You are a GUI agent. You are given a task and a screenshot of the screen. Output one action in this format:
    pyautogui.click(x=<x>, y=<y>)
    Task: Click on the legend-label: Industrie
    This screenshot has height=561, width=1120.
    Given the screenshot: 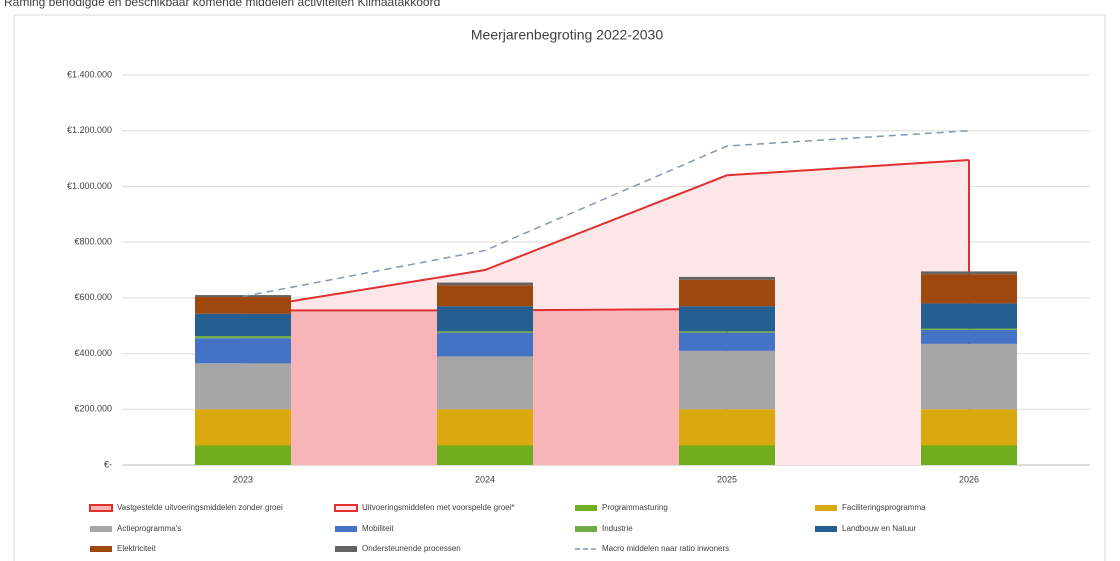 What is the action you would take?
    pyautogui.click(x=617, y=528)
    